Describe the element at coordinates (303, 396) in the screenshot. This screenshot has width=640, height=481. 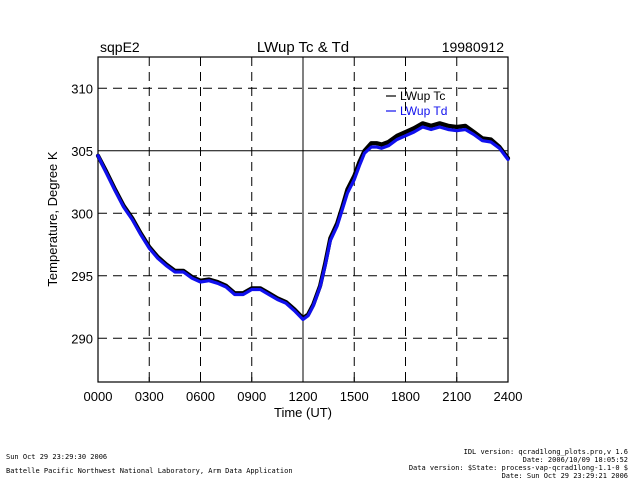
I see `x-tick-label: 1200` at that location.